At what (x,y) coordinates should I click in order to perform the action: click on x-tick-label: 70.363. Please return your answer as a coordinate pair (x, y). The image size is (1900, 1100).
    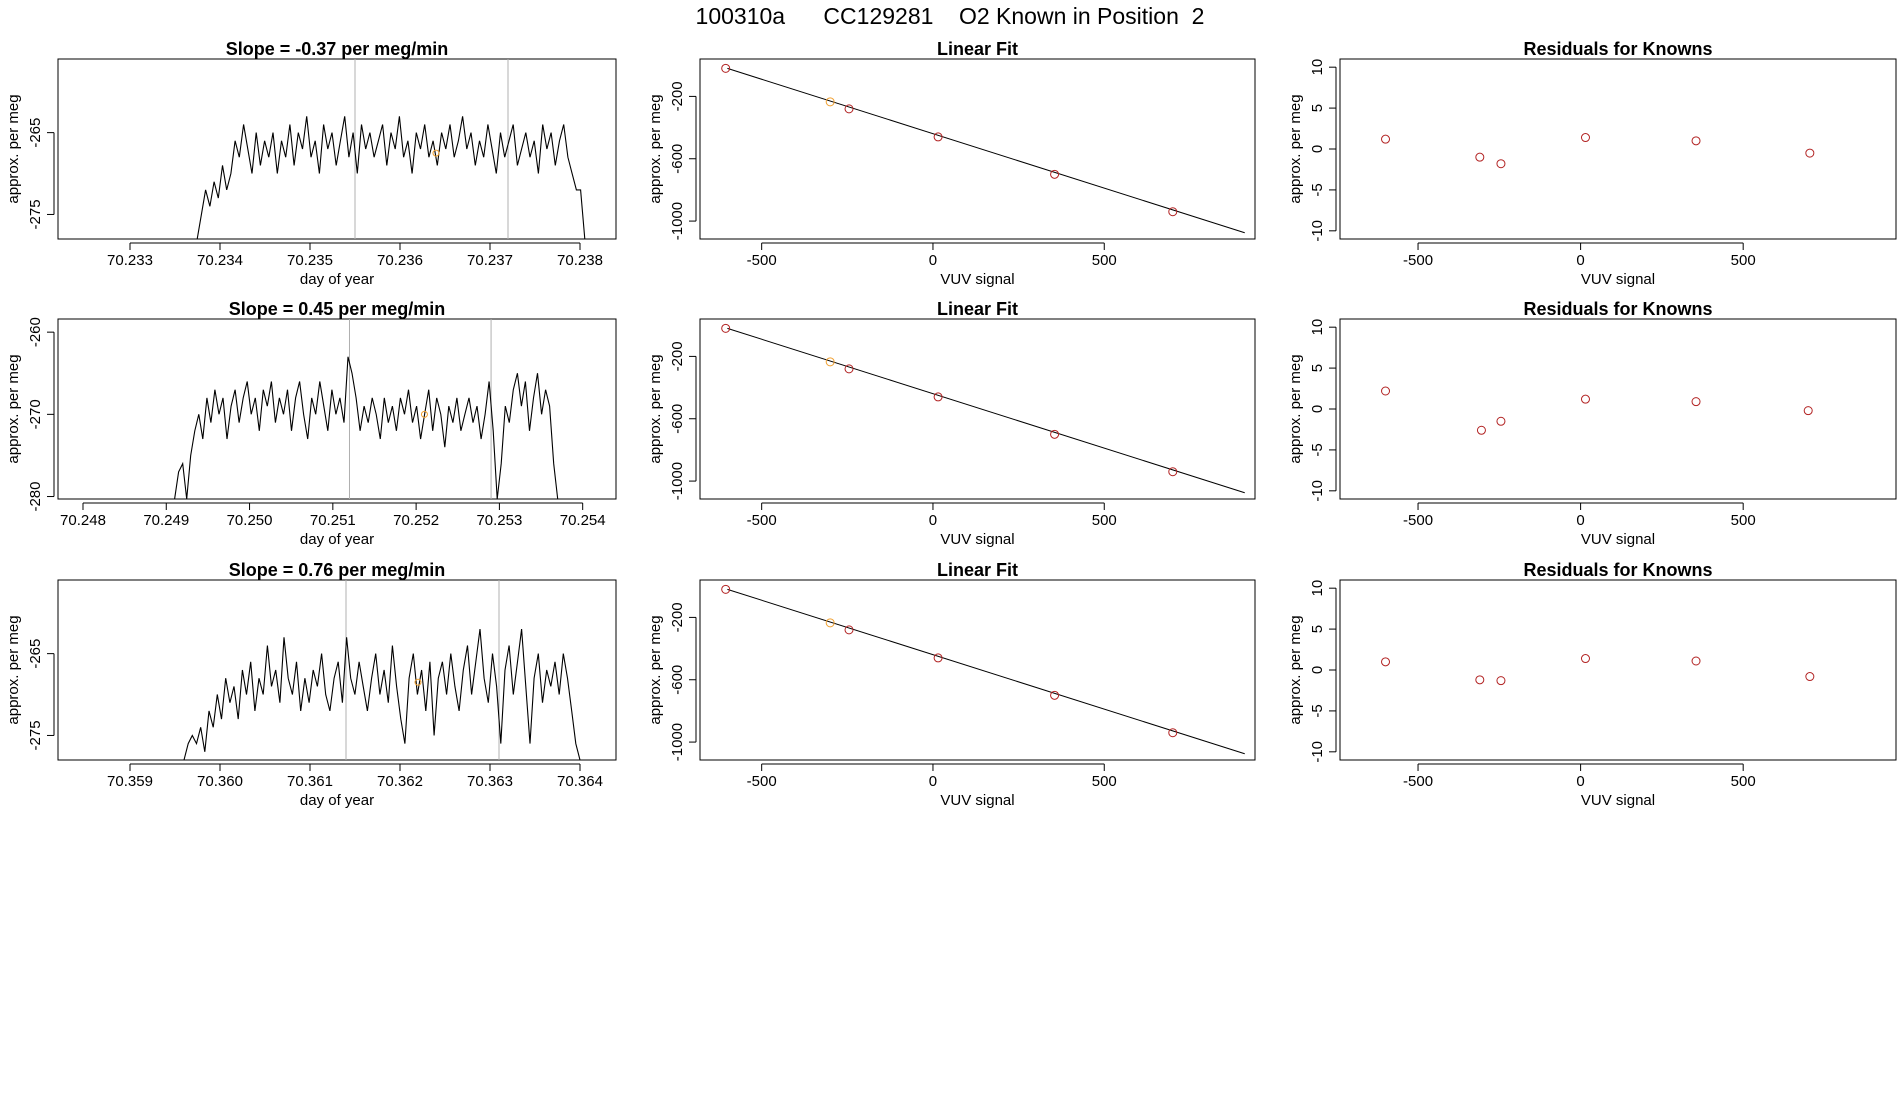
    Looking at the image, I should click on (490, 781).